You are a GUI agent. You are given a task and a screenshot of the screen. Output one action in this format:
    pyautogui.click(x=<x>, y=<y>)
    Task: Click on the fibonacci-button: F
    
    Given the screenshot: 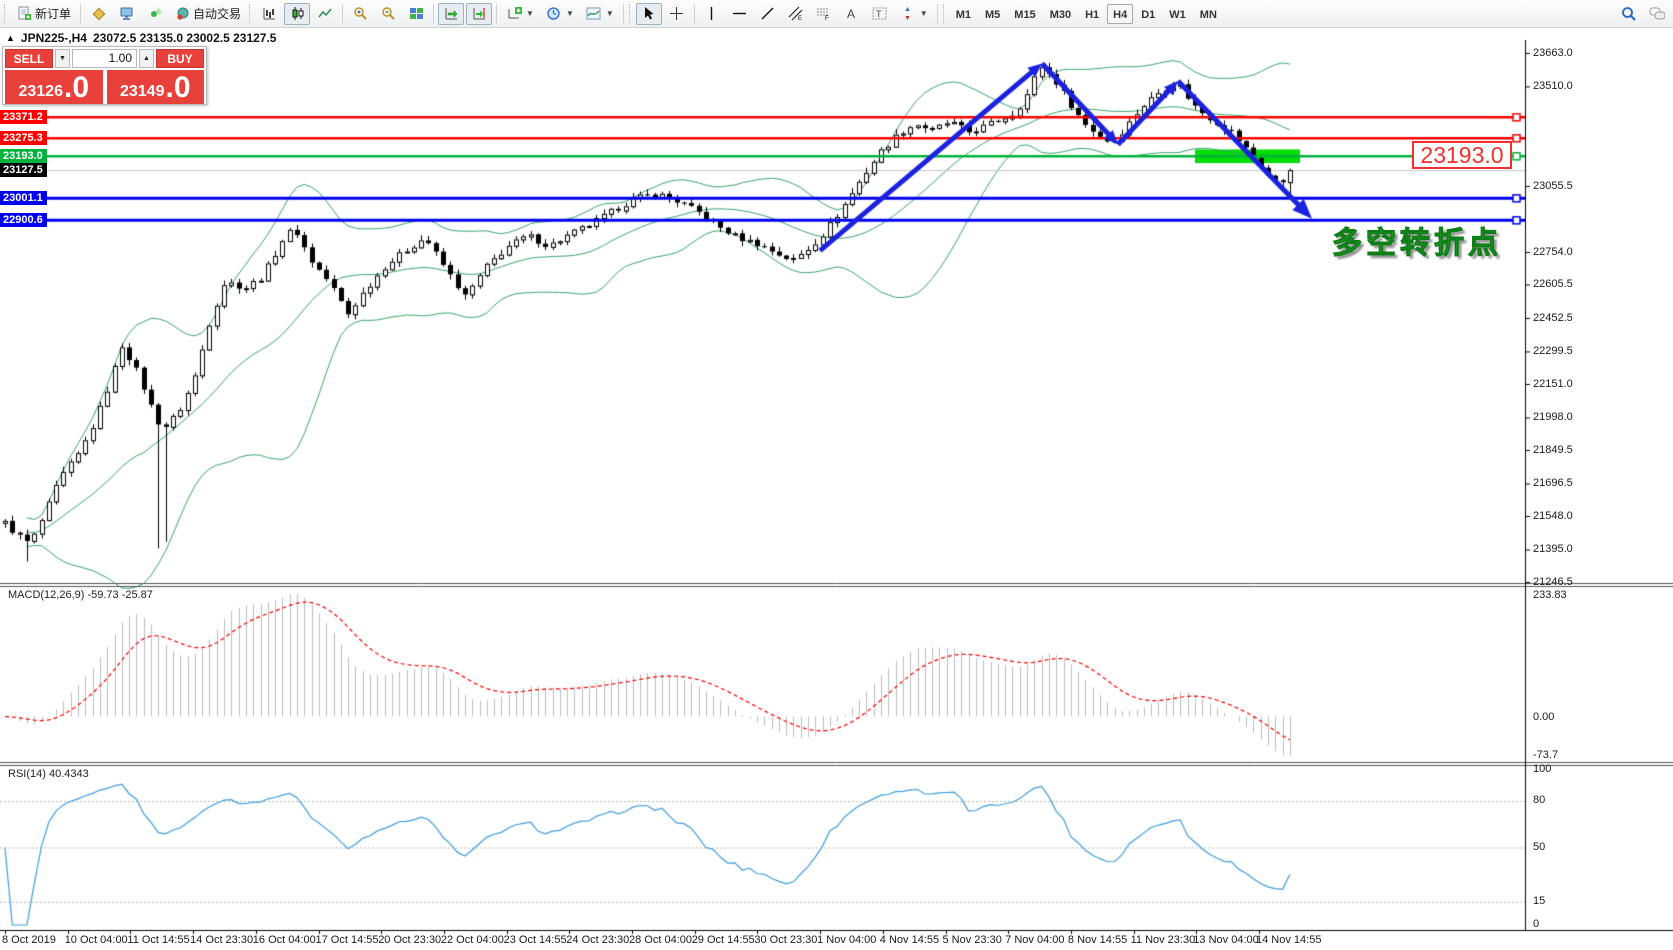 What is the action you would take?
    pyautogui.click(x=824, y=14)
    